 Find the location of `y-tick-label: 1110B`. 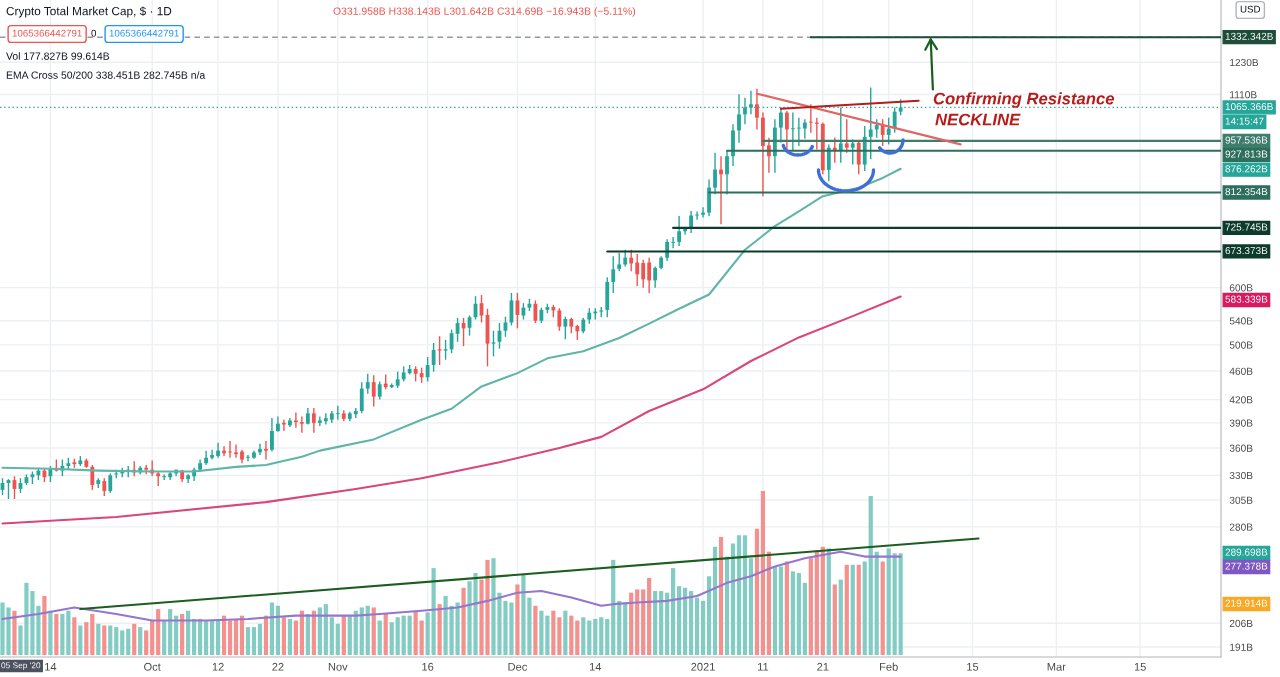

y-tick-label: 1110B is located at coordinates (1243, 95).